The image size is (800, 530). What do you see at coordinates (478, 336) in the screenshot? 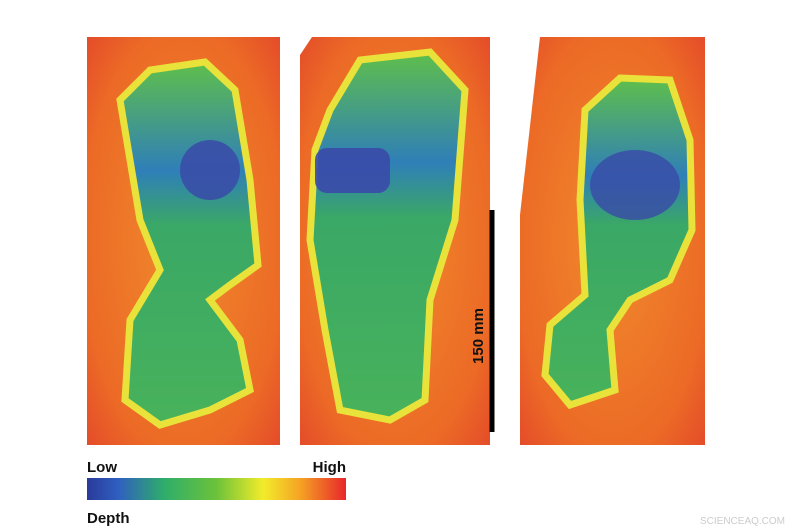
I see `scale-bar-label: 150 mm` at bounding box center [478, 336].